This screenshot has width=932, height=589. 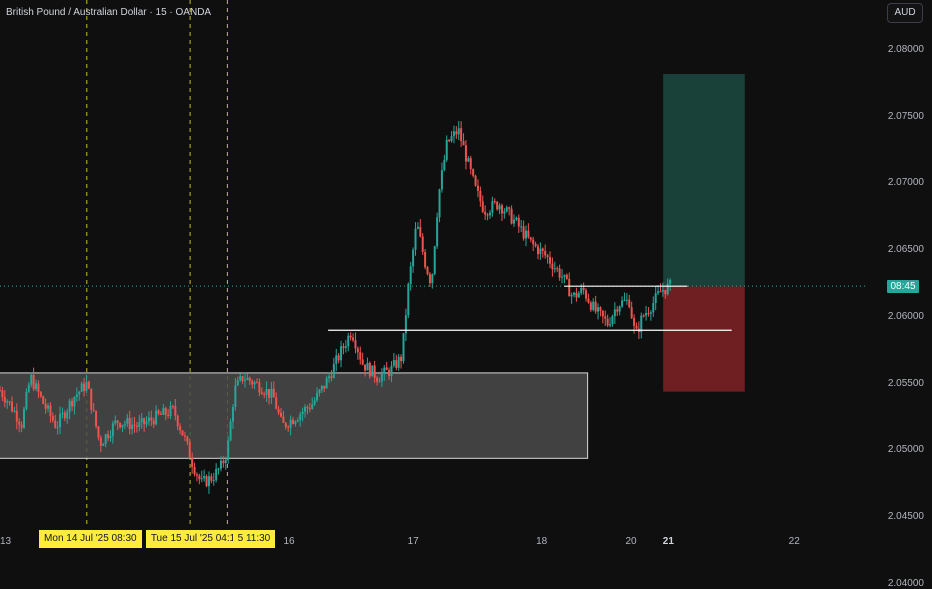 What do you see at coordinates (905, 13) in the screenshot?
I see `currency-button: AUD` at bounding box center [905, 13].